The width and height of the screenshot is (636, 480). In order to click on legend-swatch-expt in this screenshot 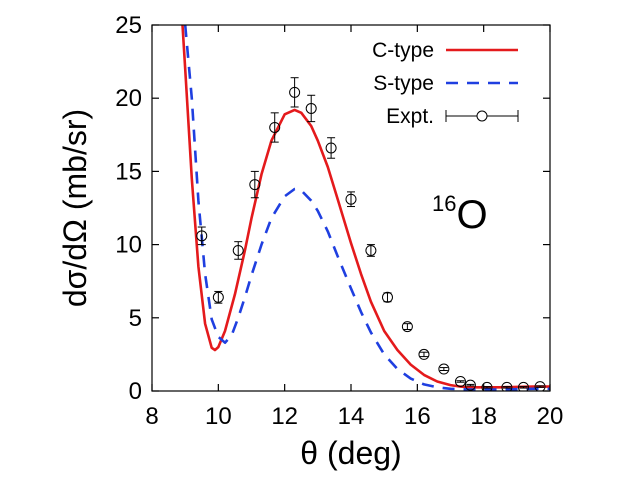, I will do `click(482, 116)`.